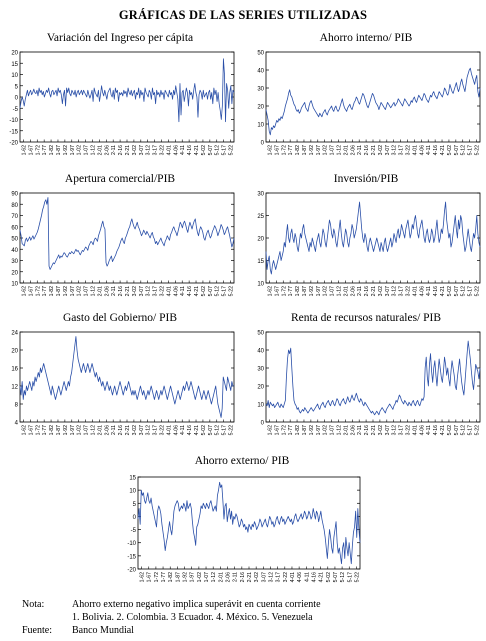 This screenshot has width=486, height=641. What do you see at coordinates (176, 291) in the screenshot?
I see `x-tick-label: 4-06` at bounding box center [176, 291].